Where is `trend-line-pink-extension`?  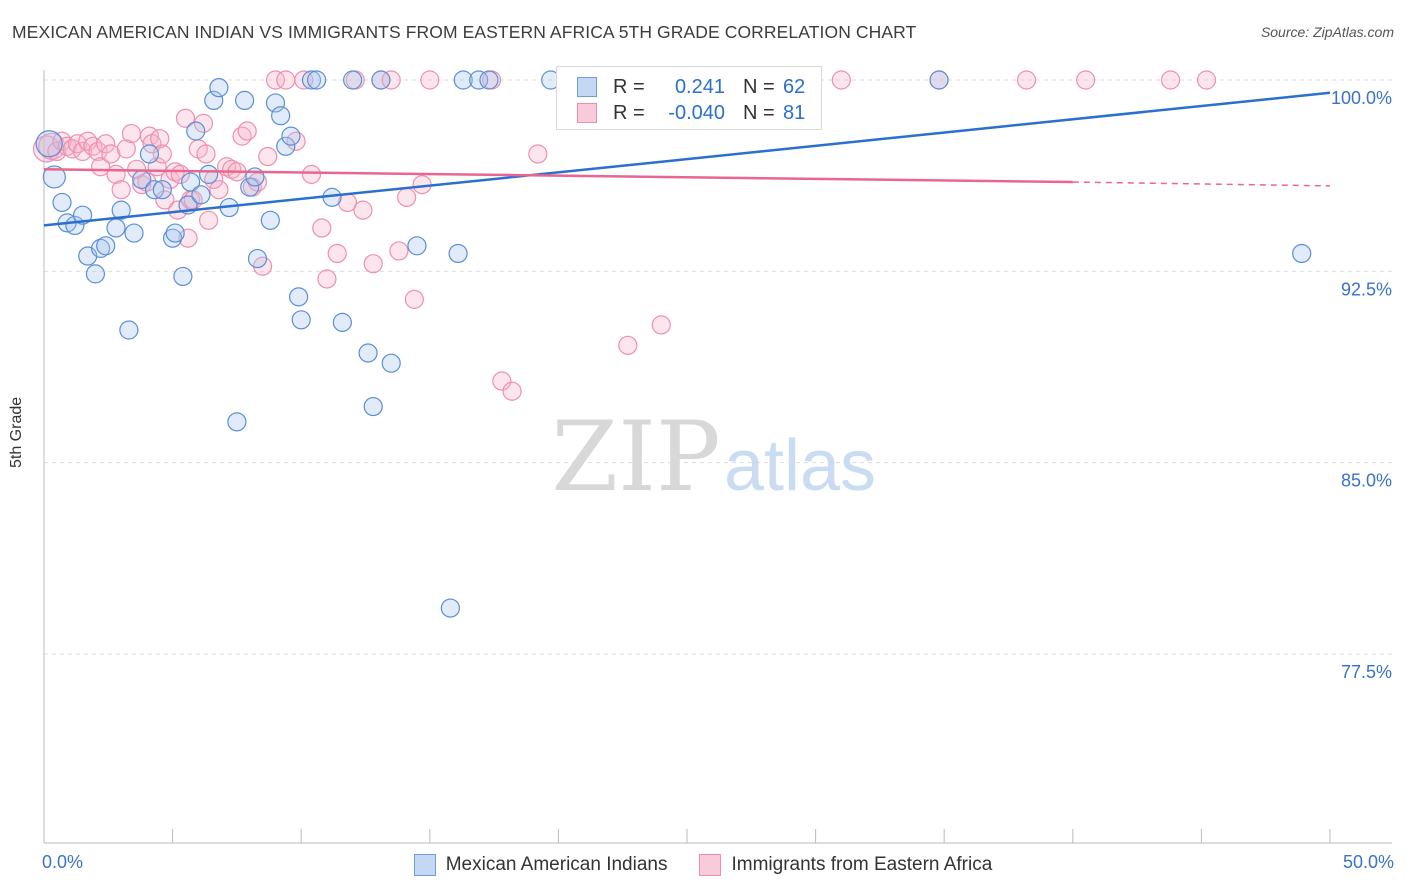 trend-line-pink-extension is located at coordinates (1201, 184).